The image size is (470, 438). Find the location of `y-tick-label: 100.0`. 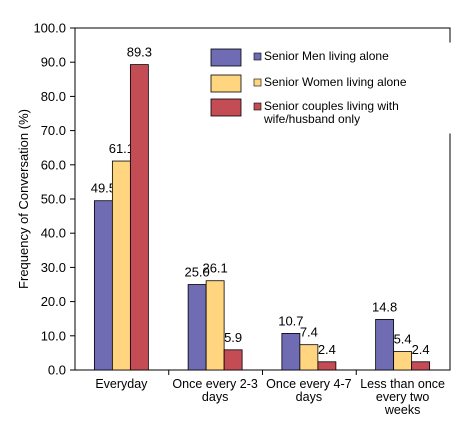

y-tick-label: 100.0 is located at coordinates (49, 28).